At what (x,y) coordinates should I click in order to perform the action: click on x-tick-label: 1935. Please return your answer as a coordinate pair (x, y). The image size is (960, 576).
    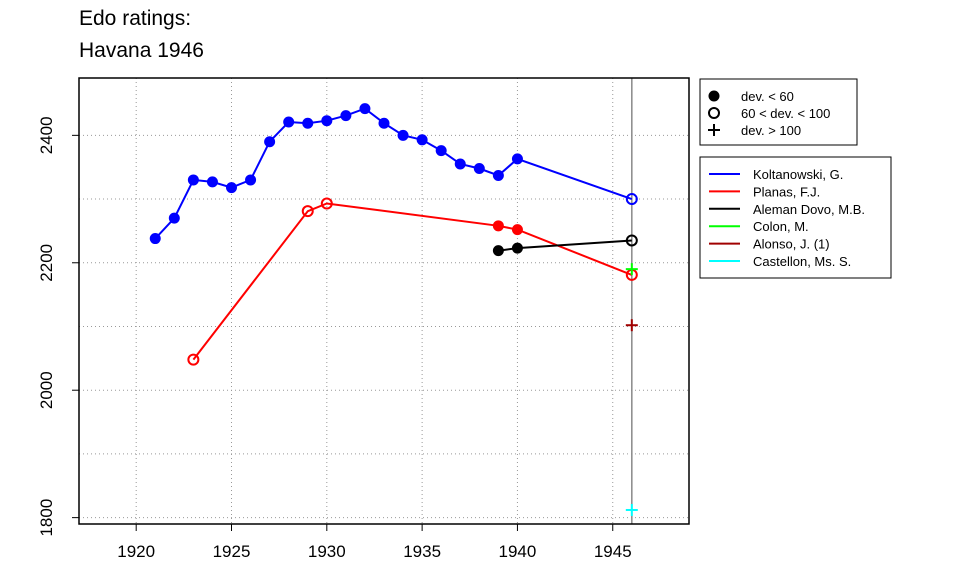
    Looking at the image, I should click on (422, 551).